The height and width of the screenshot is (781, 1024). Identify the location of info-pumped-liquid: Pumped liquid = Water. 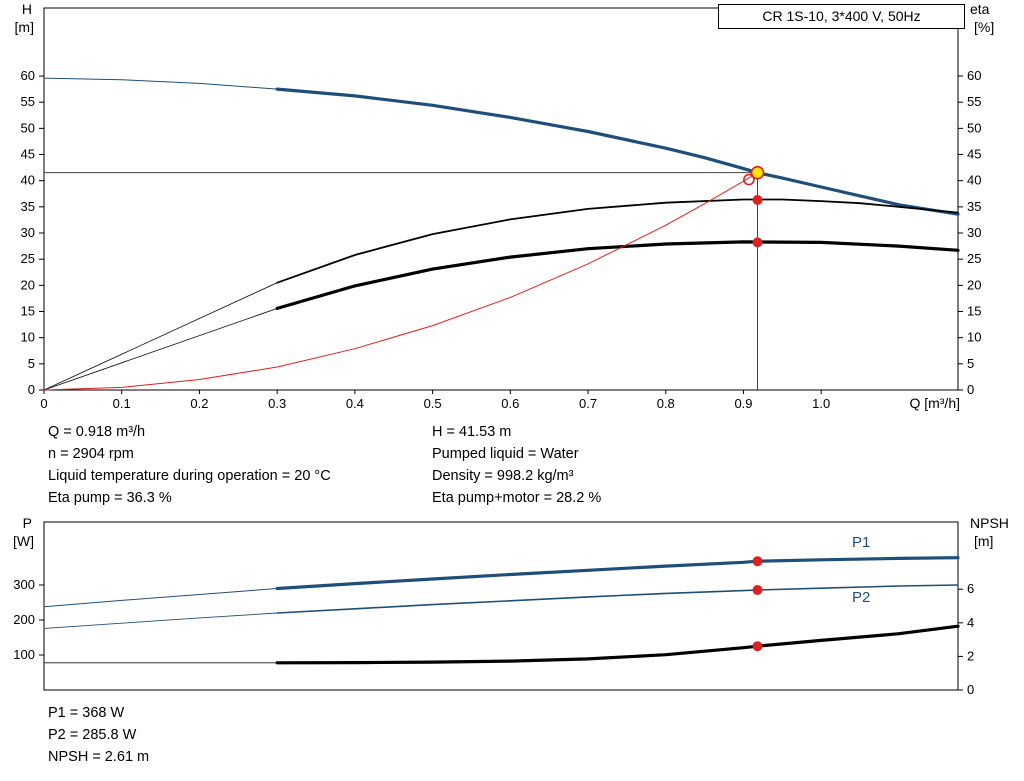
(505, 454).